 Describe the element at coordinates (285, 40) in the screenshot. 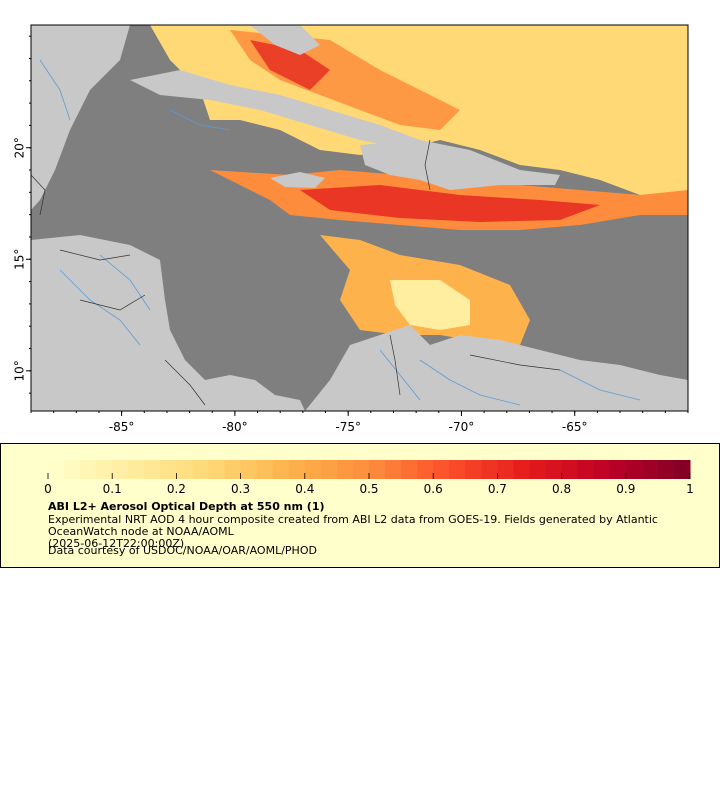

I see `land-florida-bahamas` at that location.